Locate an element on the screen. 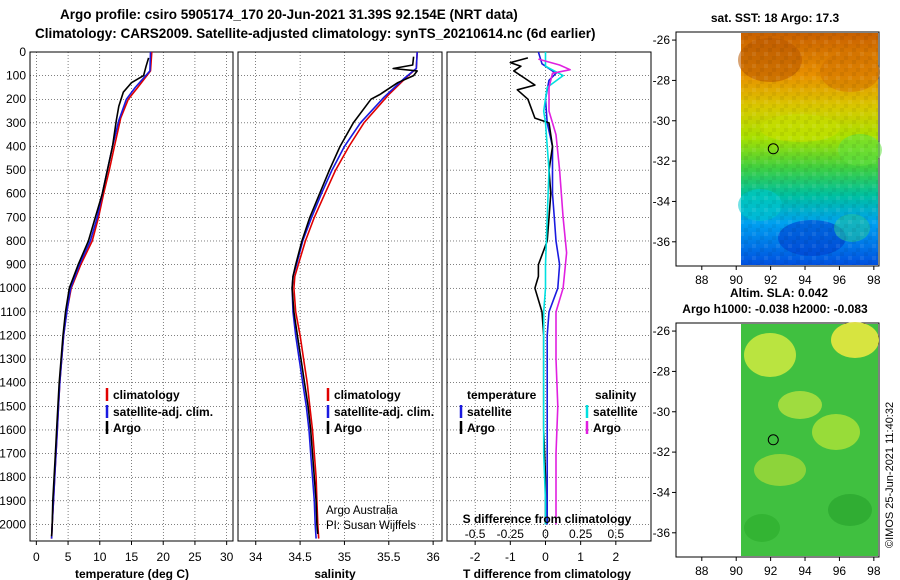 The width and height of the screenshot is (900, 580). profile-line-argo is located at coordinates (100, 297).